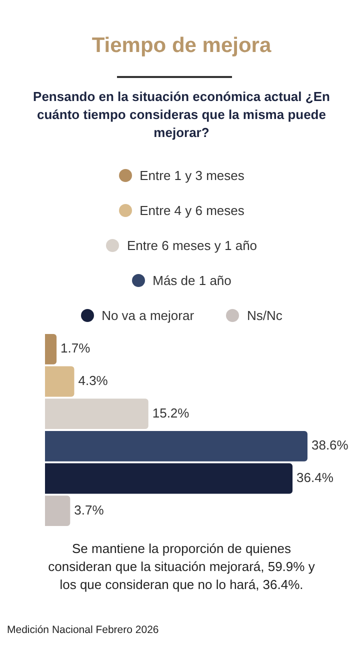  Describe the element at coordinates (192, 280) in the screenshot. I see `legend-label: Más de 1 año` at that location.